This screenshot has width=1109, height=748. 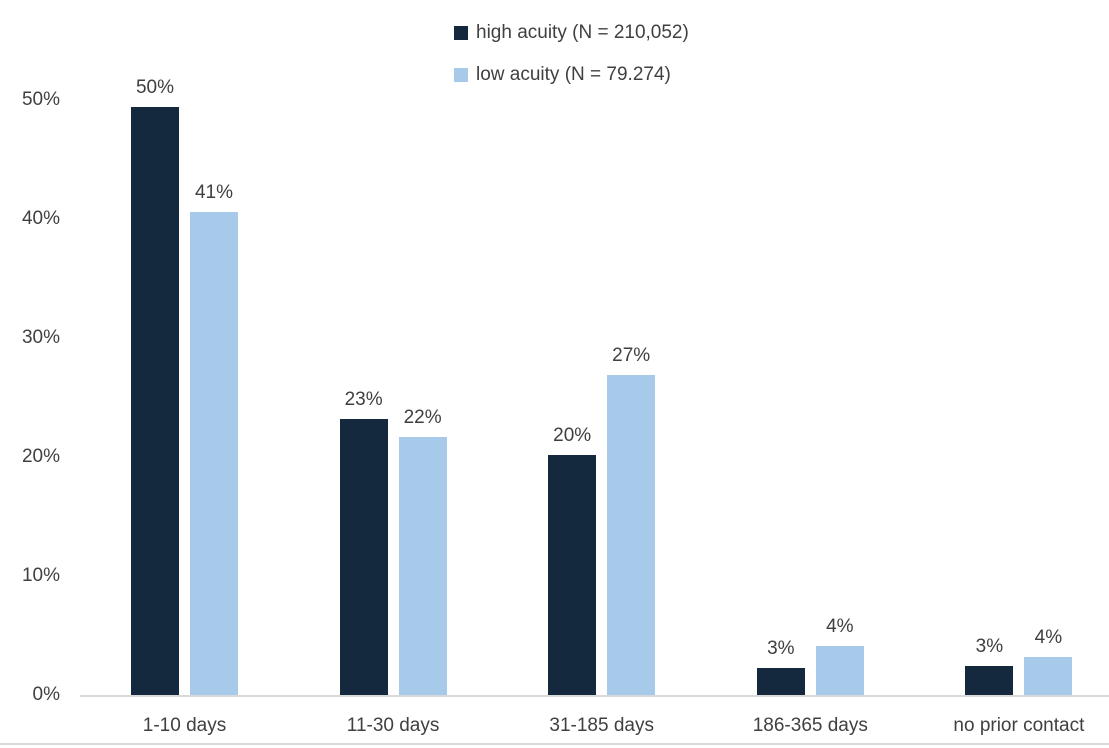 What do you see at coordinates (40, 337) in the screenshot?
I see `y-axis-tick-label: 30%` at bounding box center [40, 337].